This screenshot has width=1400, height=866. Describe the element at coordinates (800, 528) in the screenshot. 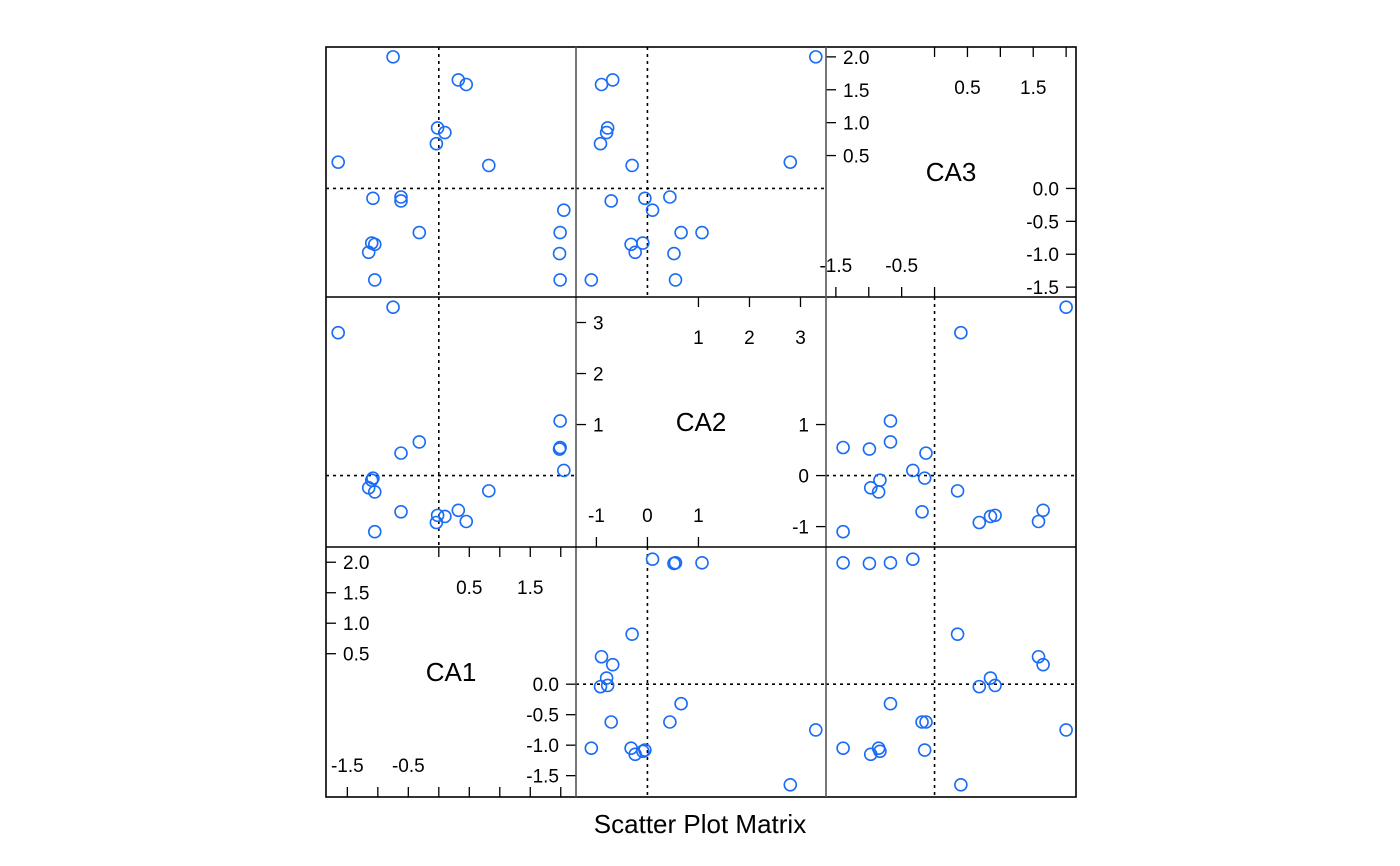

I see `diag-tick-label-right: -1` at that location.